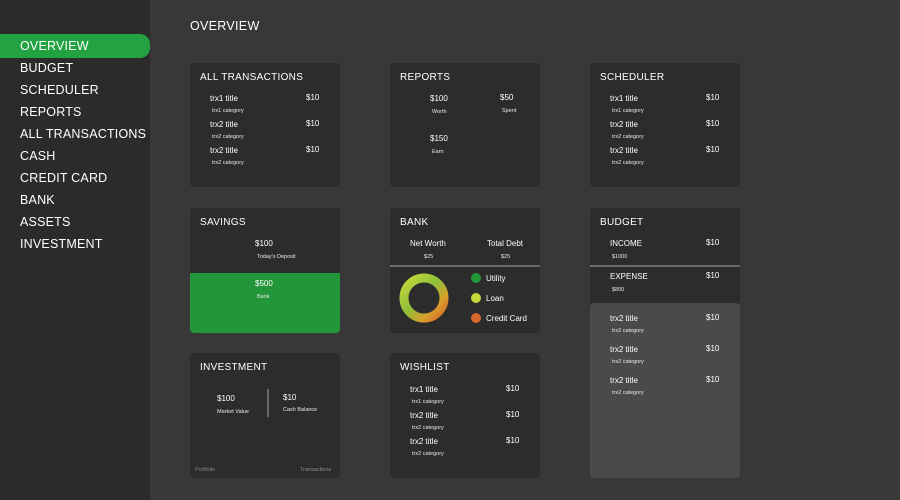 The width and height of the screenshot is (900, 500). Describe the element at coordinates (424, 389) in the screenshot. I see `wishlist-item-title: trx1 title` at that location.